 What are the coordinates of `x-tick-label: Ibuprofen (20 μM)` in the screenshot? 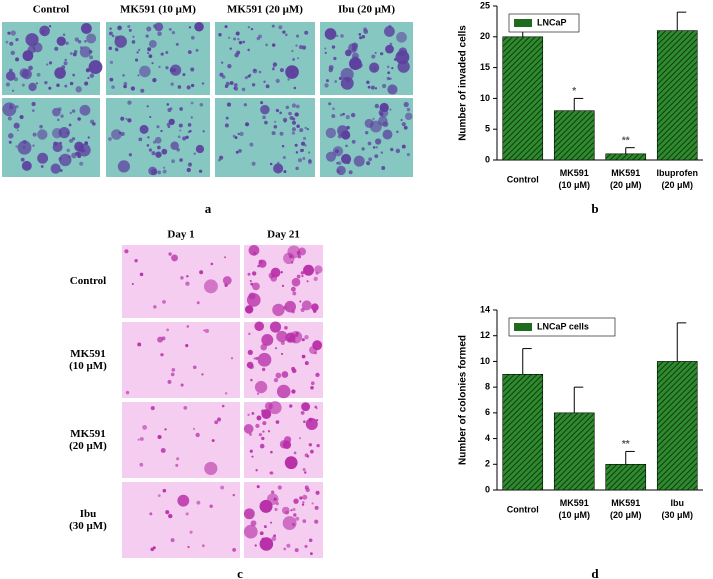 It's located at (678, 179).